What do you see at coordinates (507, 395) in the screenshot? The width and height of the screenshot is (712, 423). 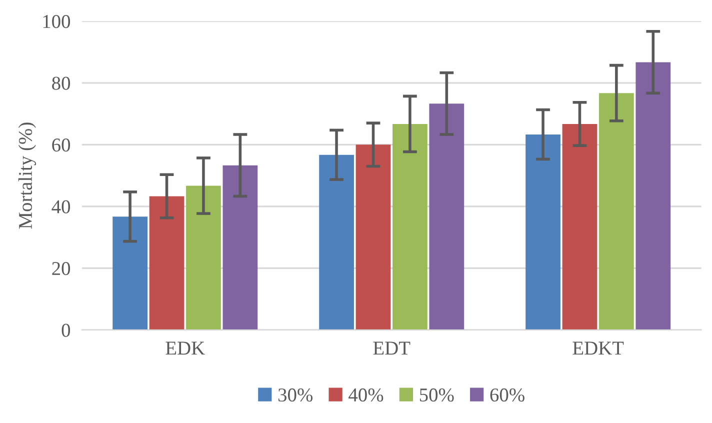 I see `legend-label: 60%` at bounding box center [507, 395].